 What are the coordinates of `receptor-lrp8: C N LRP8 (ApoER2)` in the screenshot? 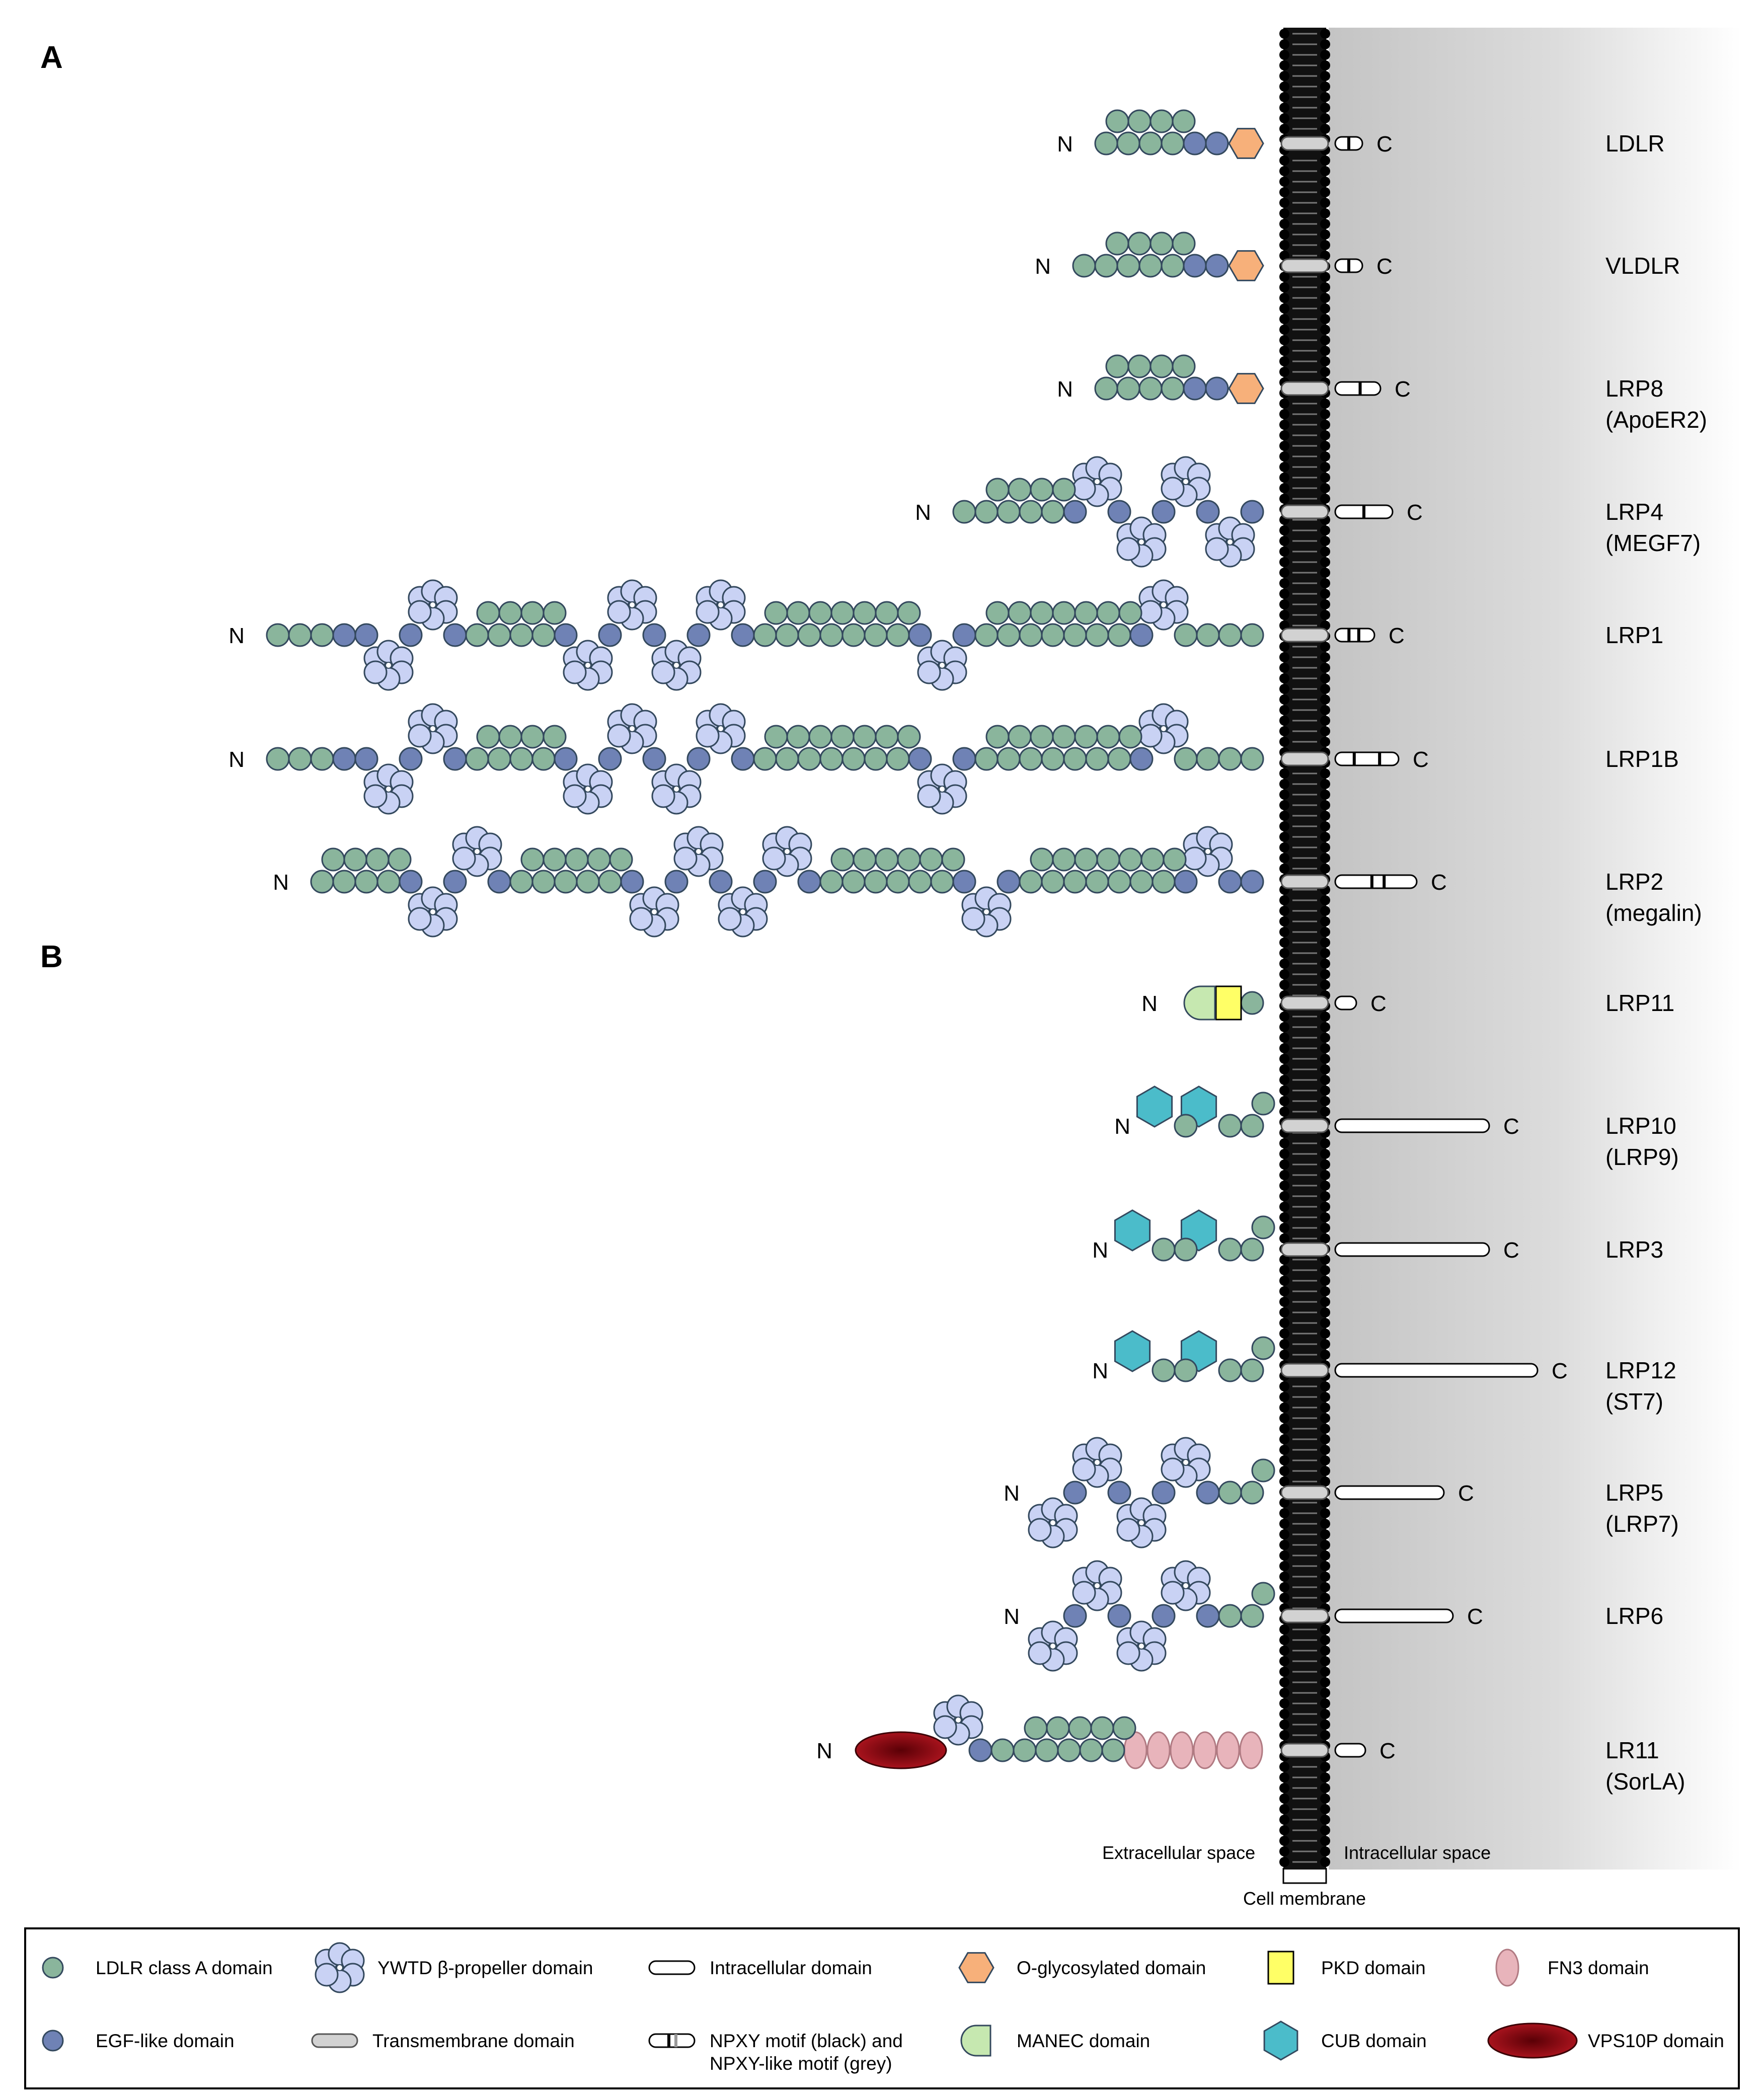 It's located at (1382, 393).